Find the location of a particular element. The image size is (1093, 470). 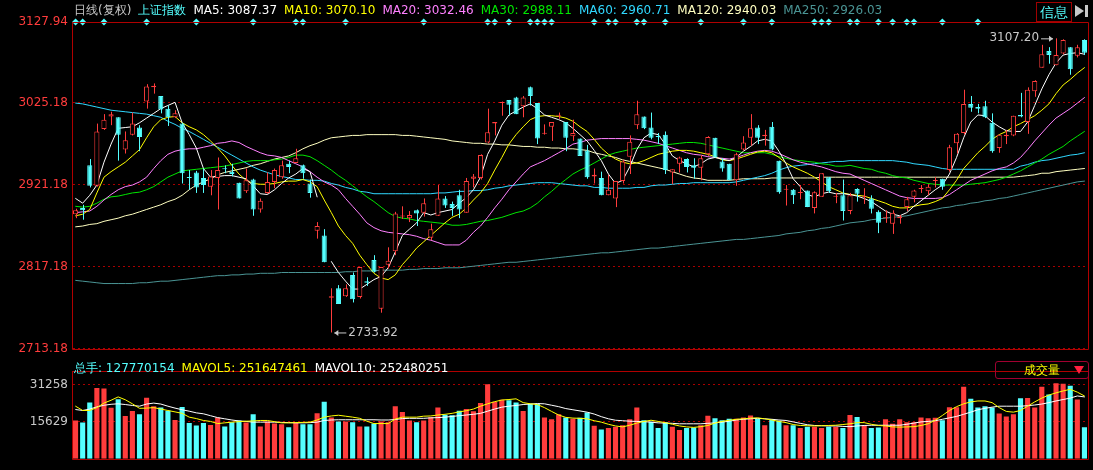

y-tick-label: 2817.18 is located at coordinates (43, 265).